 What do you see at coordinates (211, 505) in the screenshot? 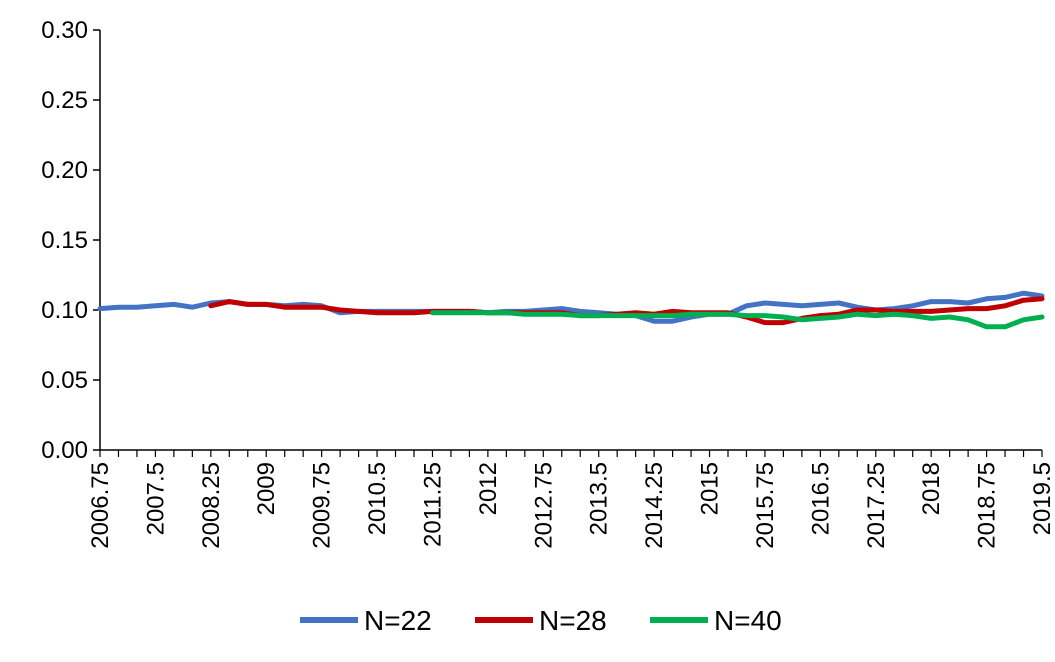
I see `x-tick-label: 2008.25` at bounding box center [211, 505].